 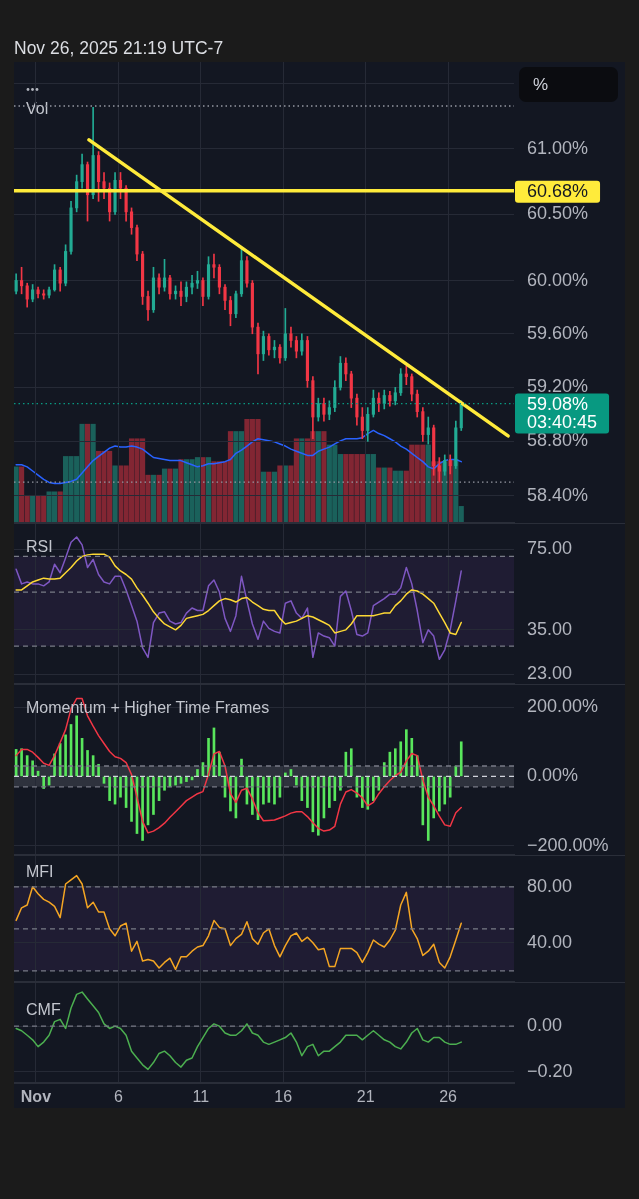 I want to click on y-tick-label: 80.00, so click(x=550, y=885).